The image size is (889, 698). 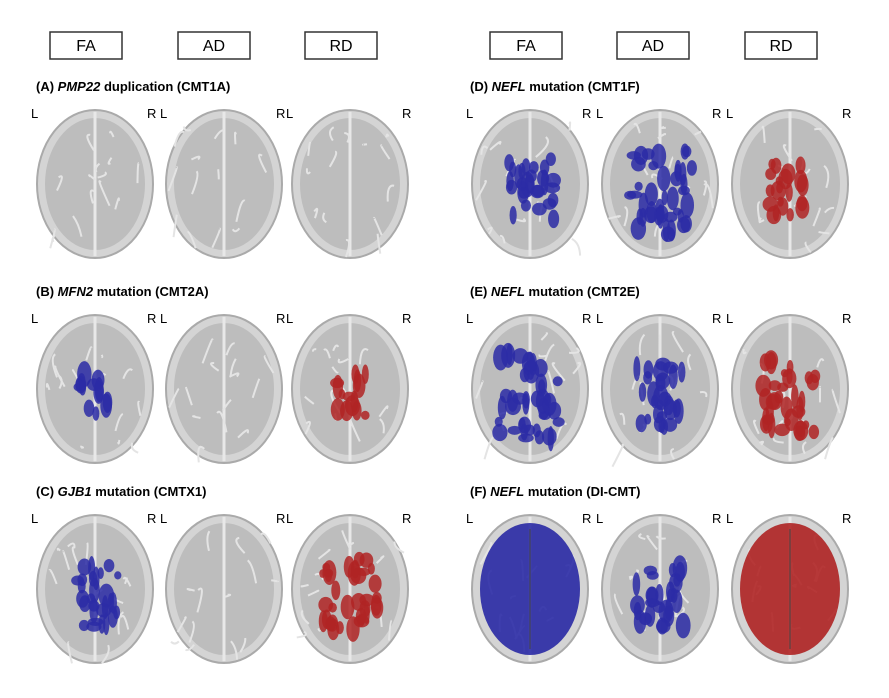 What do you see at coordinates (153, 291) in the screenshot?
I see `panel-description: mutation (CMT2A)` at bounding box center [153, 291].